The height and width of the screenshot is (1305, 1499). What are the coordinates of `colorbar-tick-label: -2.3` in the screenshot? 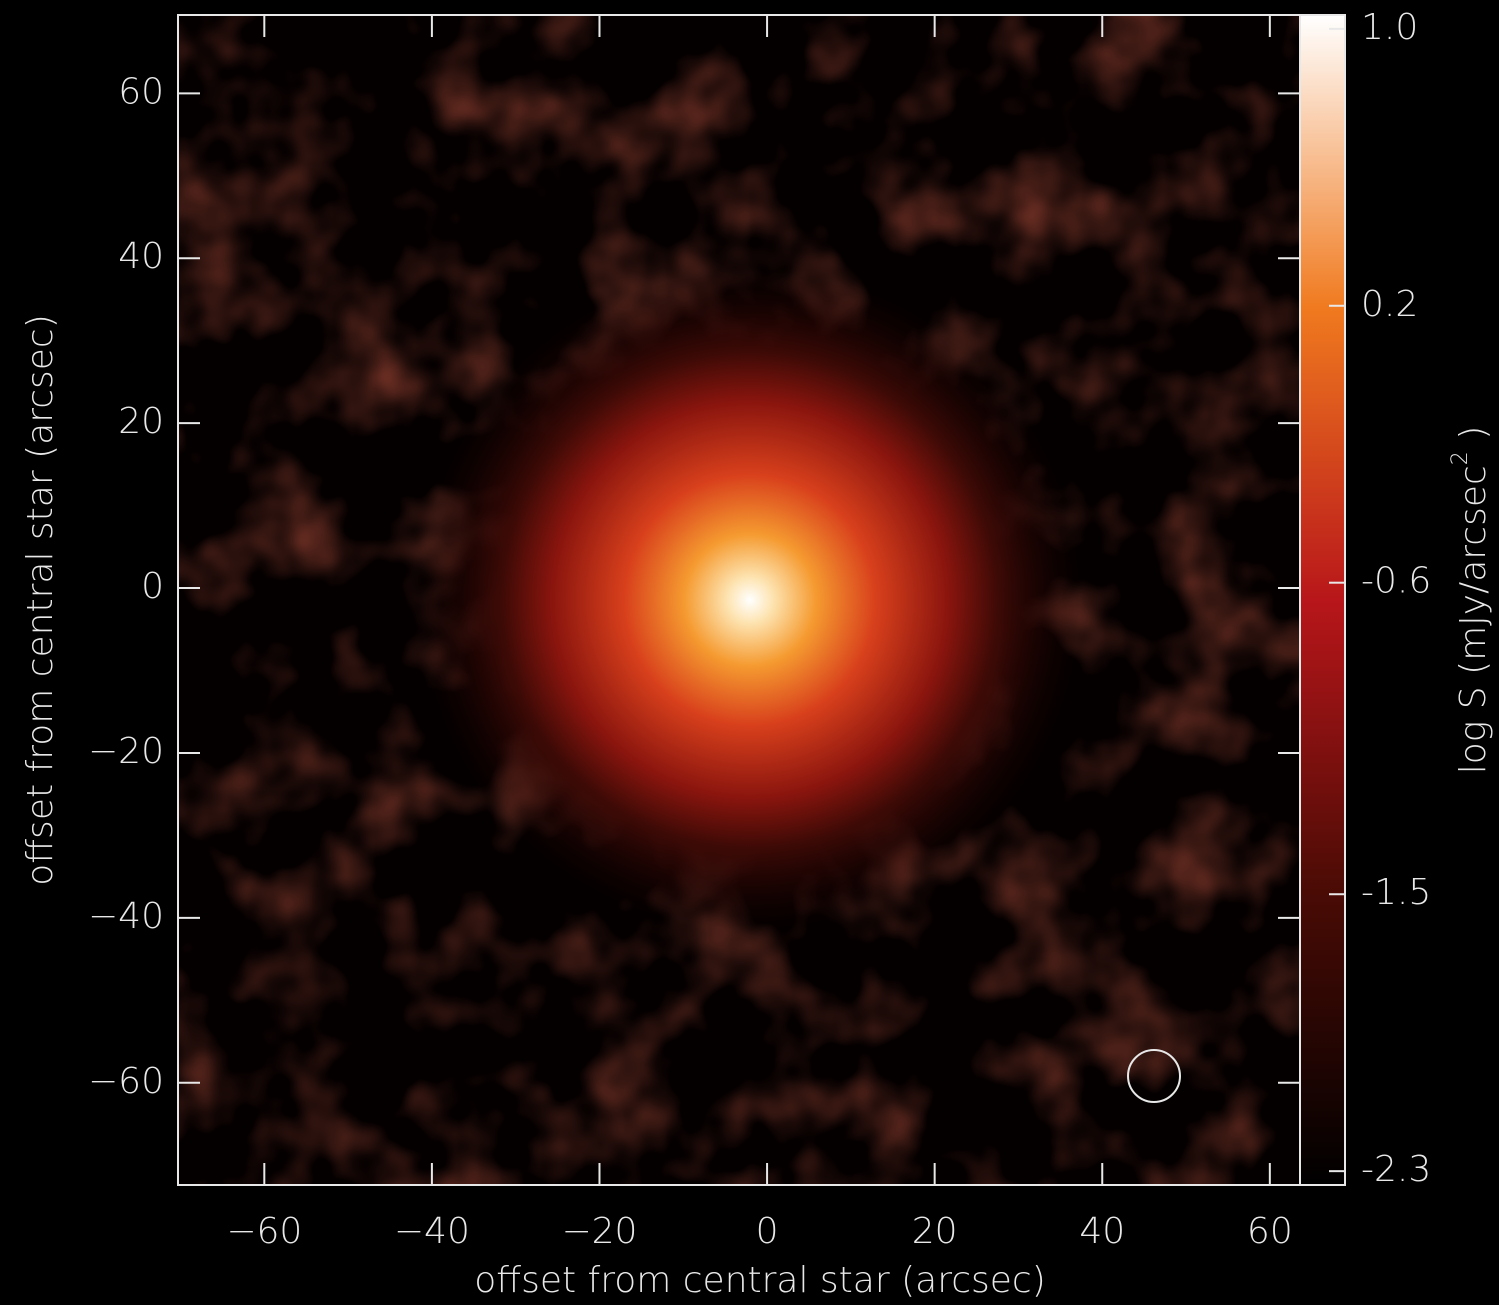 It's located at (1396, 1169).